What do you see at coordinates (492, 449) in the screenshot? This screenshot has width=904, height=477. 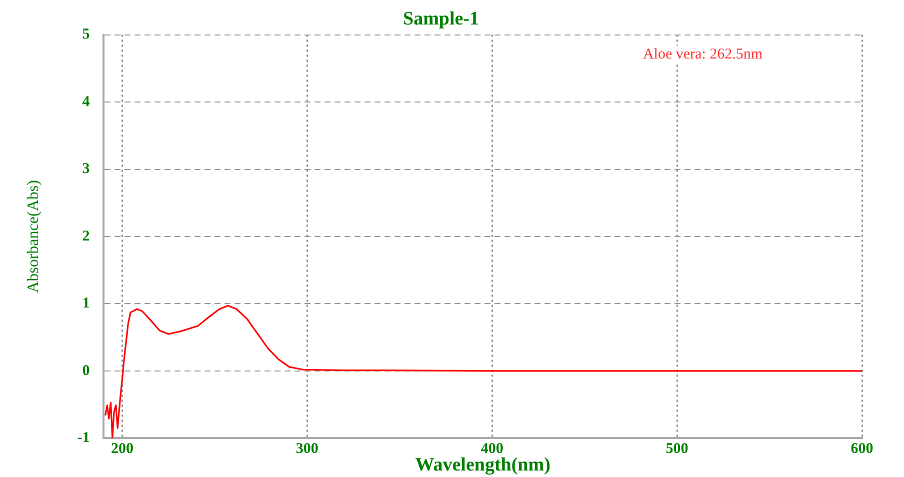 I see `x-tick-label: 400` at bounding box center [492, 449].